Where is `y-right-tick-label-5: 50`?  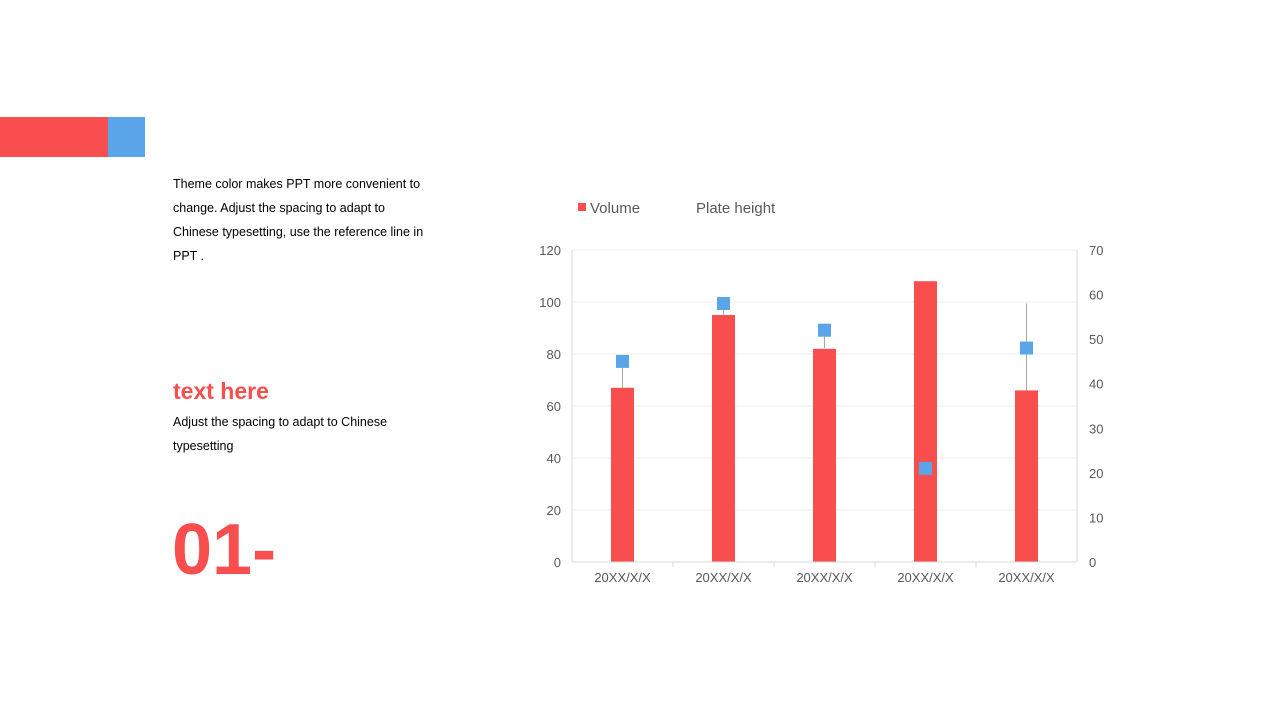
y-right-tick-label-5: 50 is located at coordinates (1096, 339).